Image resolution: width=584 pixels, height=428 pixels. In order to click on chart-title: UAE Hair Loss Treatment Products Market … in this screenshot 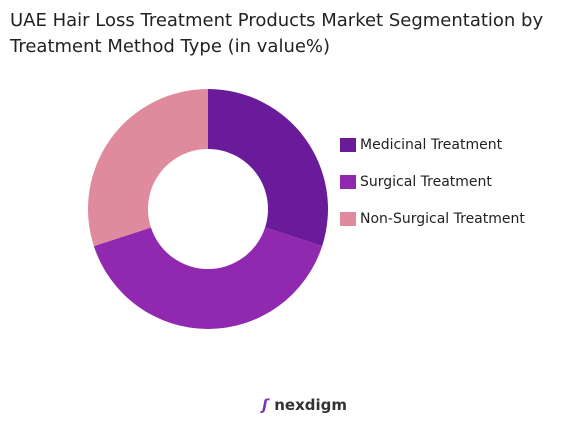, I will do `click(277, 33)`.